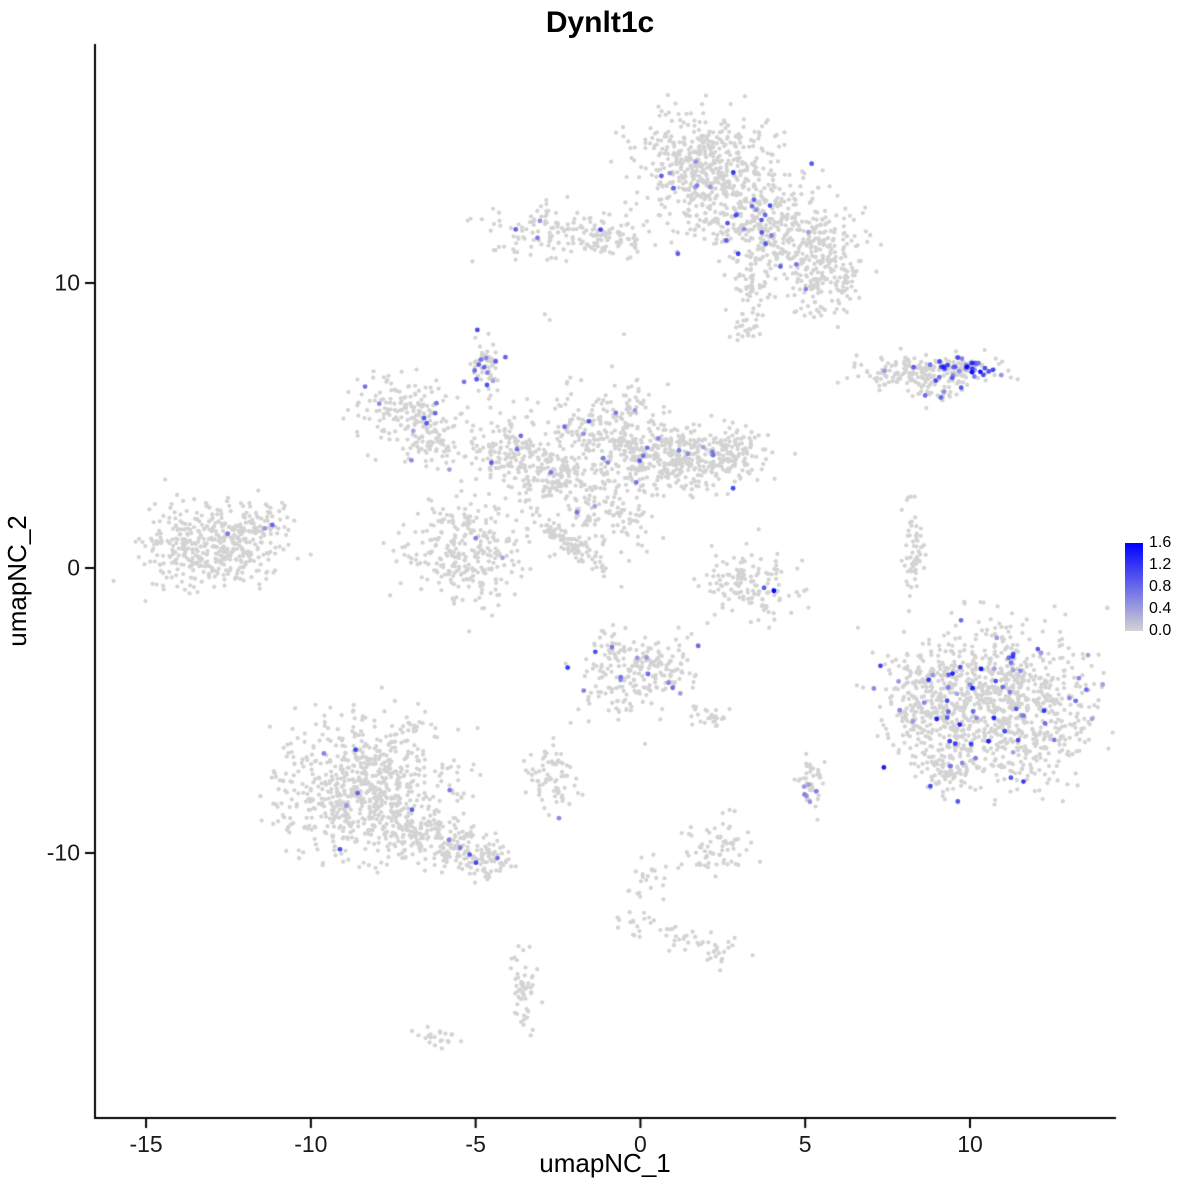 Image resolution: width=1200 pixels, height=1200 pixels. I want to click on x-tick-label: -15, so click(146, 1144).